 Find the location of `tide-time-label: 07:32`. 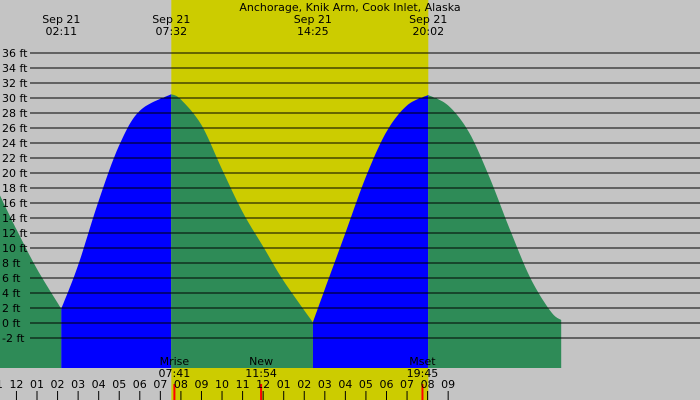

tide-time-label: 07:32 is located at coordinates (171, 31).